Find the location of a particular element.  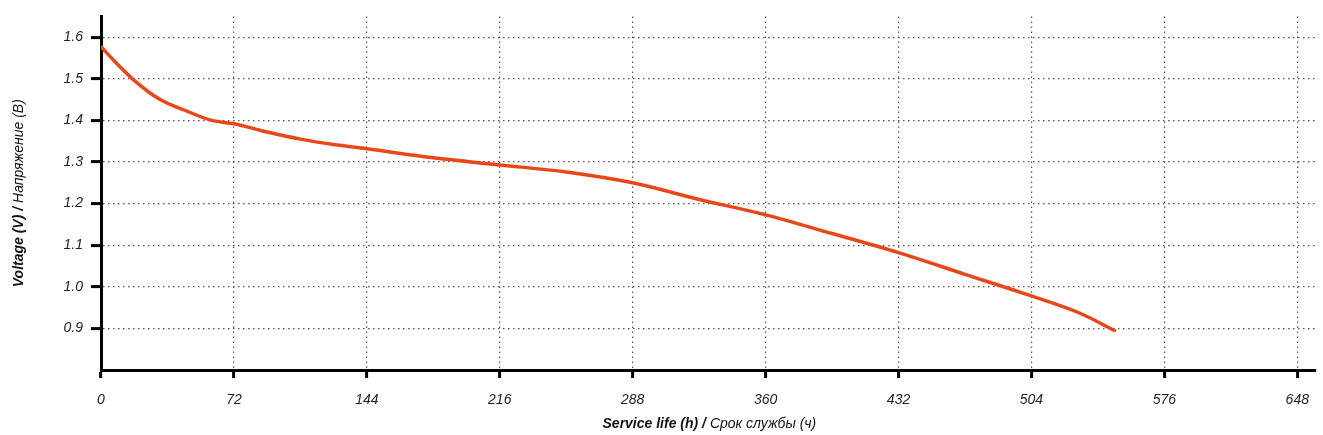

x-tick-label: 648 is located at coordinates (1297, 399).